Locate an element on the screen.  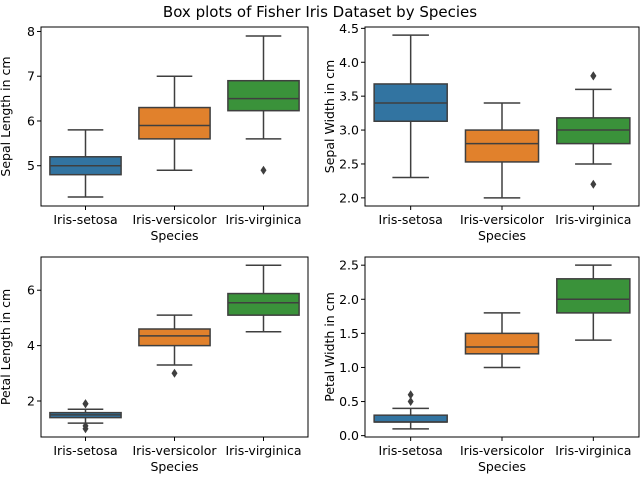
y-tick-label: 4 is located at coordinates (31, 345).